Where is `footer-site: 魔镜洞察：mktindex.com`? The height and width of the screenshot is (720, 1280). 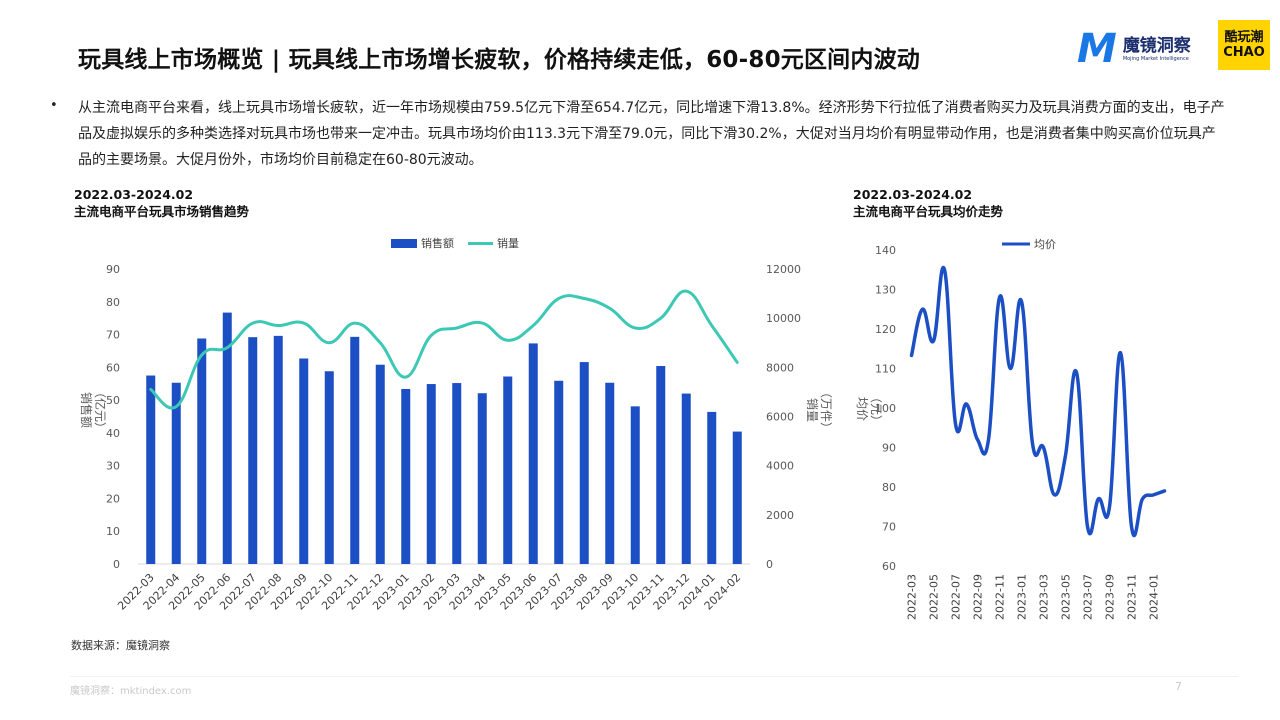
footer-site: 魔镜洞察：mktindex.com is located at coordinates (131, 691).